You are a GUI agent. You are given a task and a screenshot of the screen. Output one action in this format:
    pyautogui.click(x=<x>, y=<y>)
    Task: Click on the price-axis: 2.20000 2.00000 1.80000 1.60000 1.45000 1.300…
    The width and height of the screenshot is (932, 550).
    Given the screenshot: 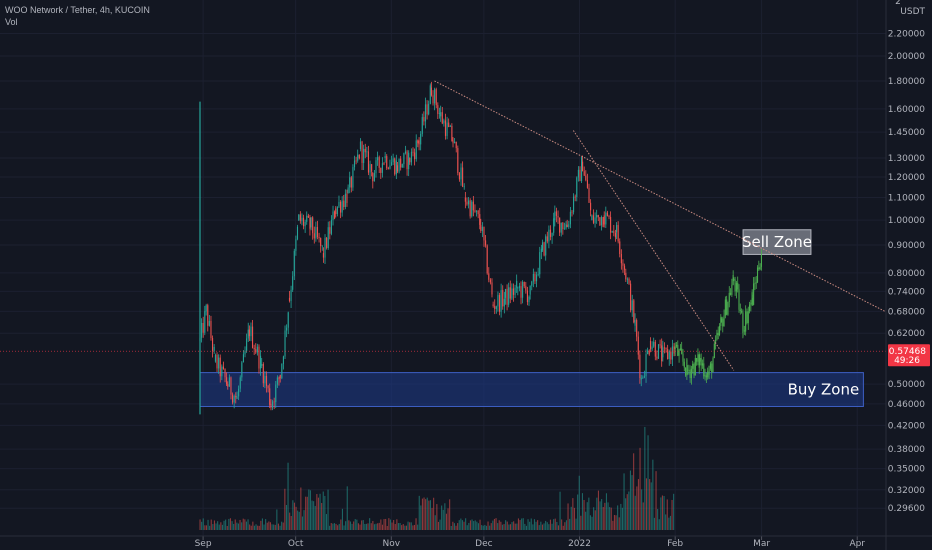 What is the action you would take?
    pyautogui.click(x=907, y=275)
    